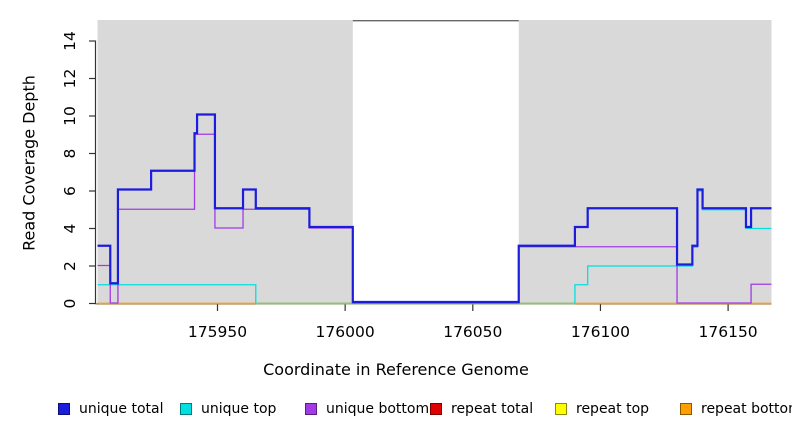 The width and height of the screenshot is (792, 432). I want to click on y-axis-title: Read Coverage Depth, so click(29, 163).